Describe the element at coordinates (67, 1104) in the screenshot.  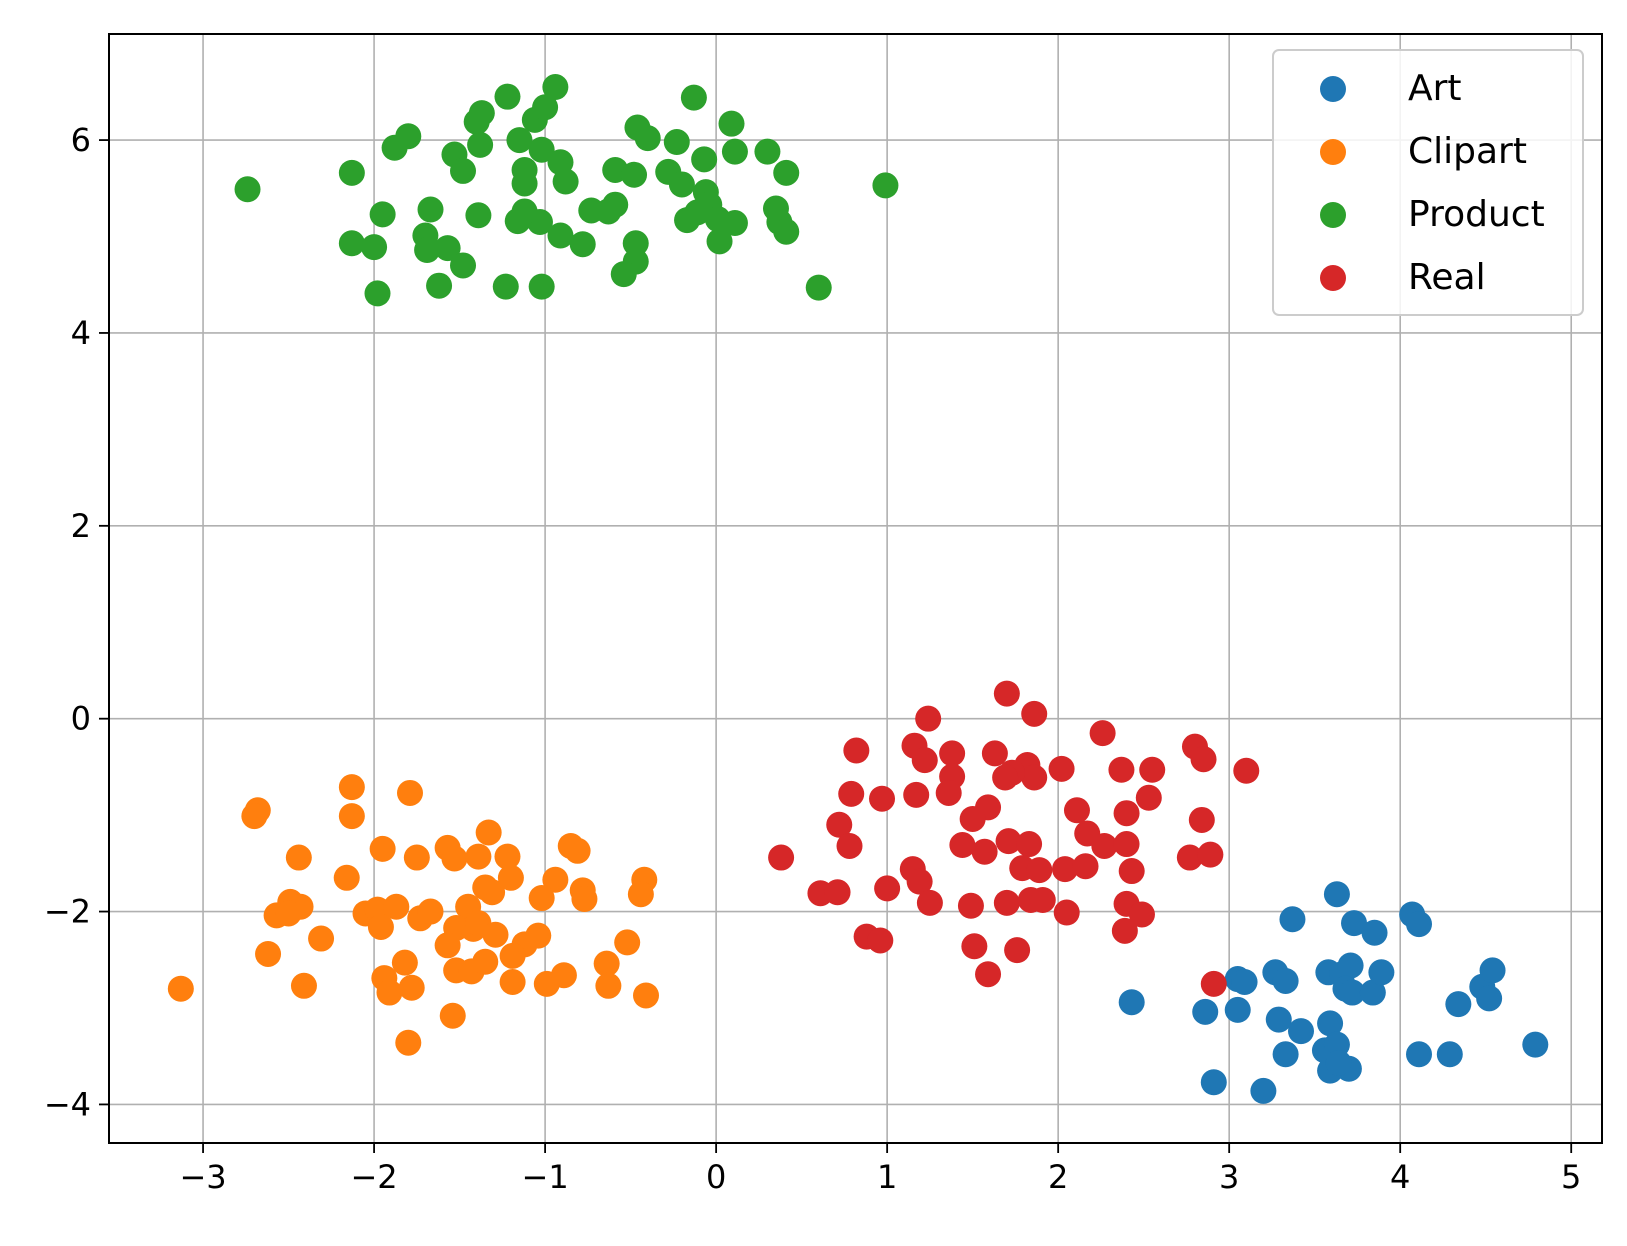
I see `y-tick-label: −4` at that location.